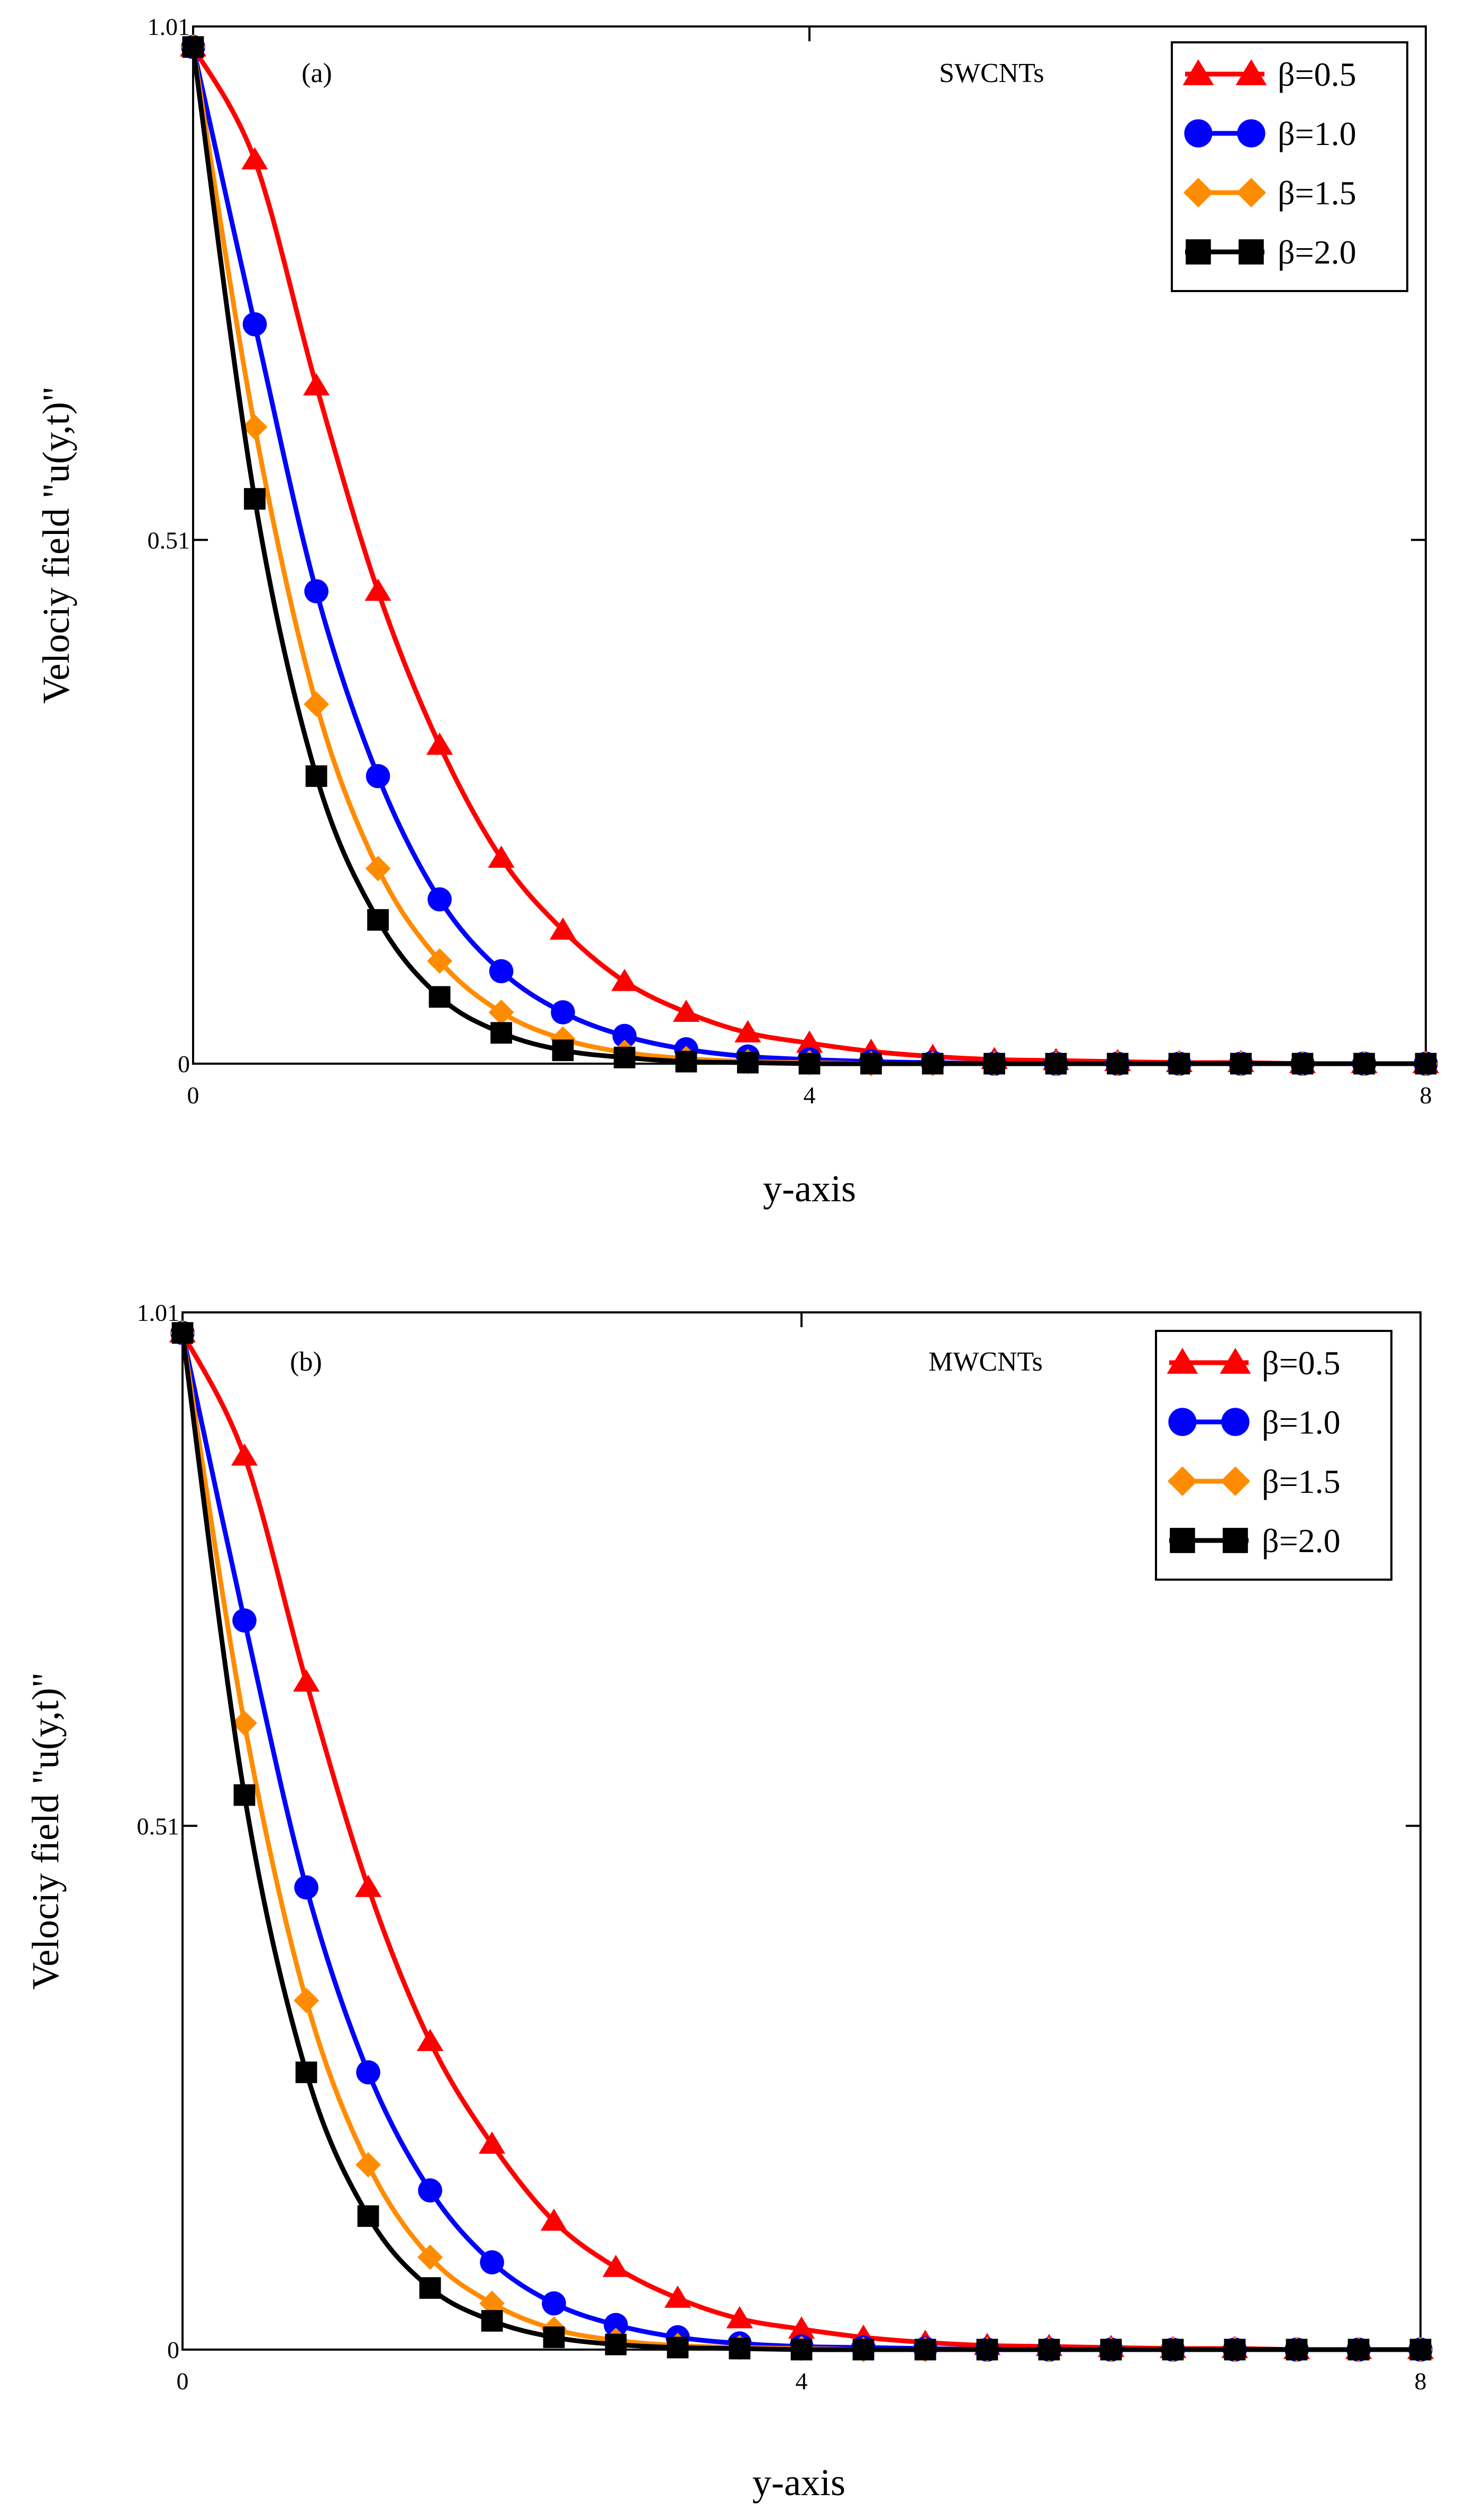  I want to click on panel-label: (a), so click(317, 73).